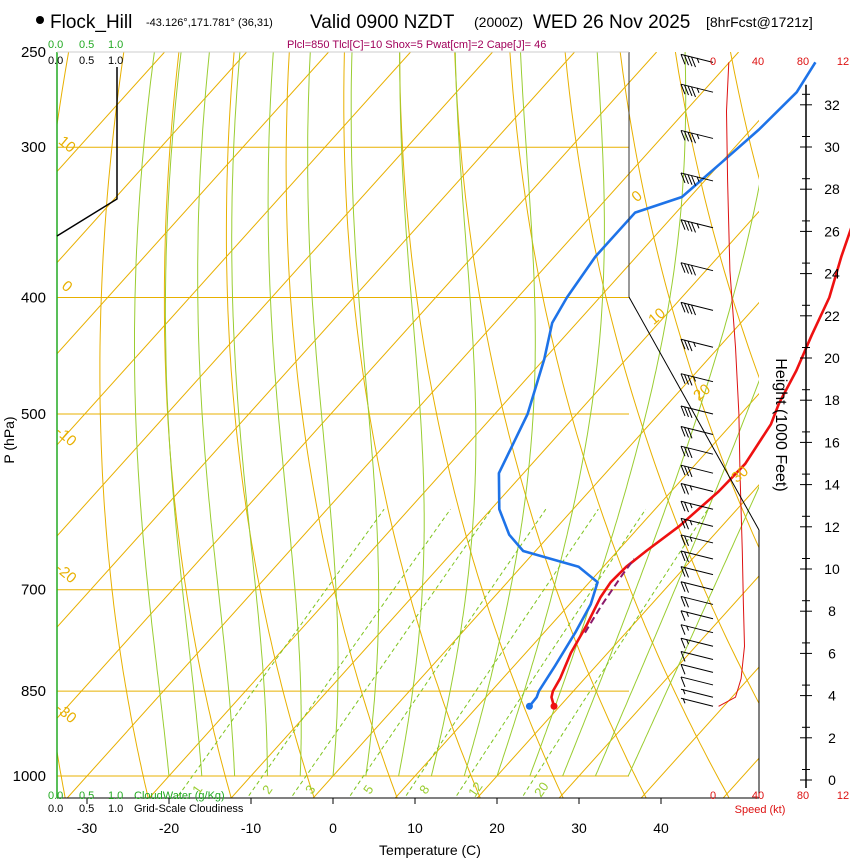  I want to click on pressure-tick-label: 700, so click(33, 590).